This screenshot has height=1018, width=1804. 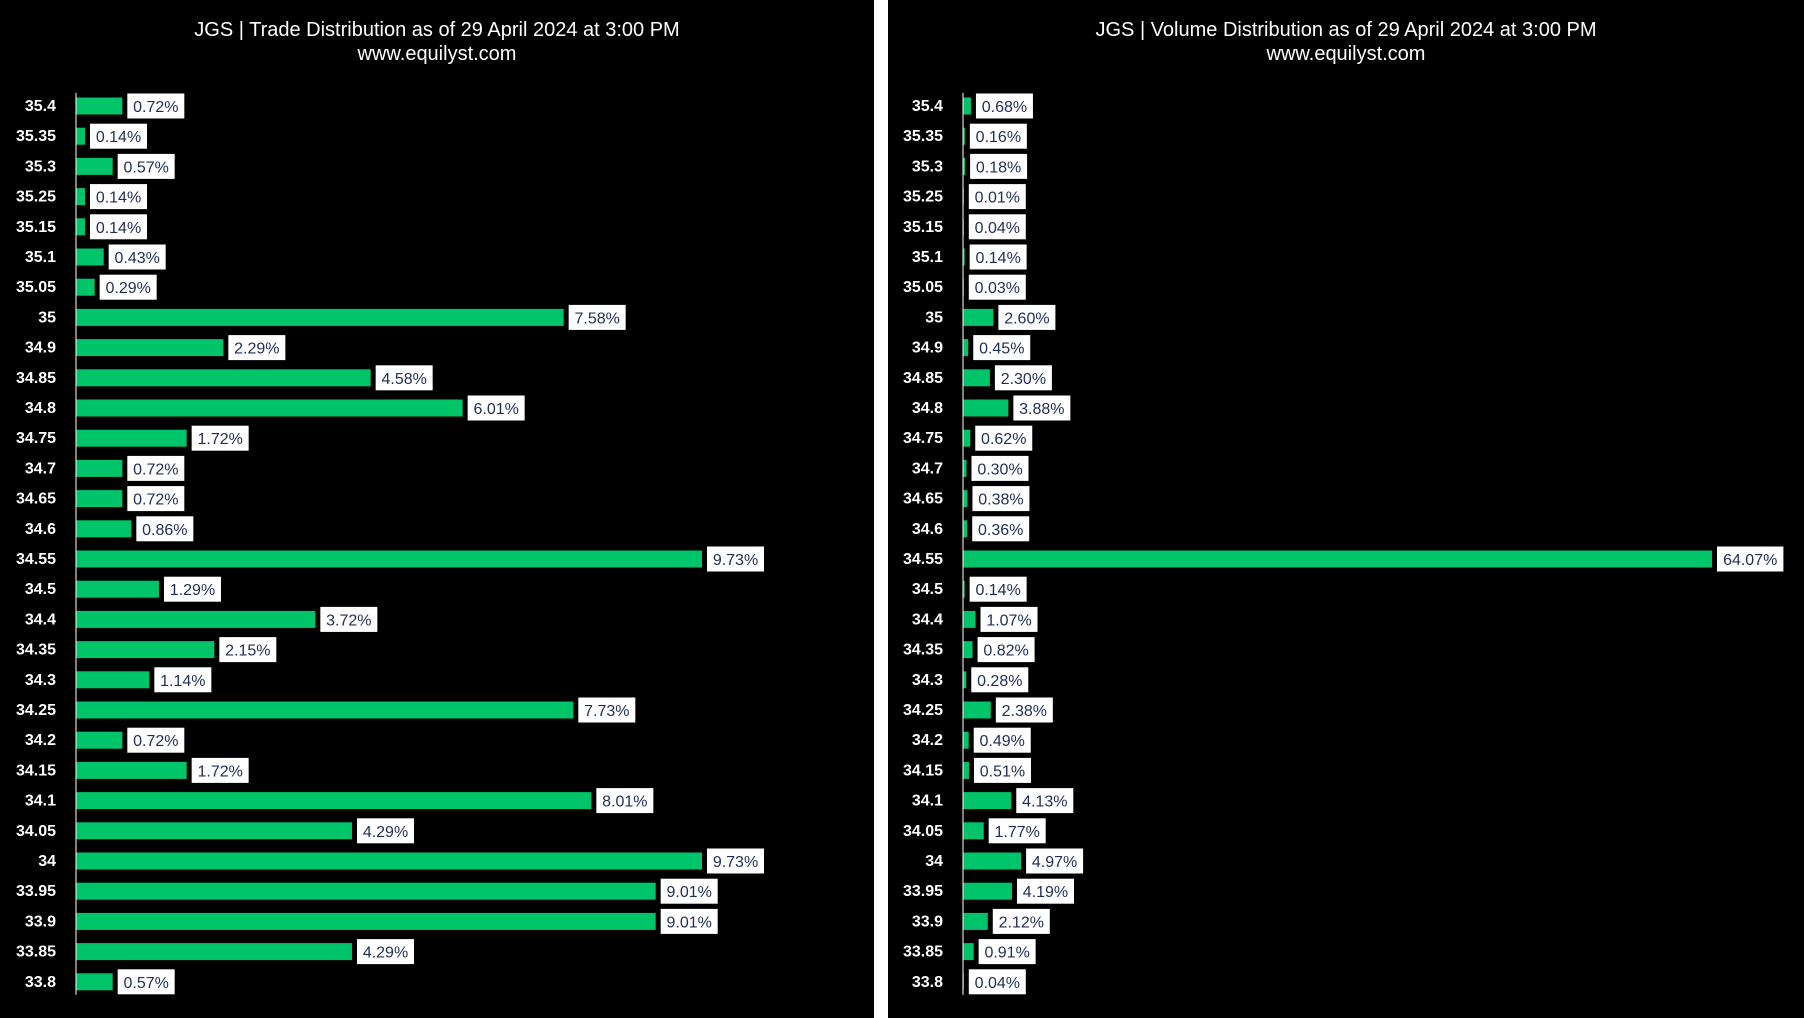 I want to click on category-tick-label: 35.35, so click(x=36, y=136).